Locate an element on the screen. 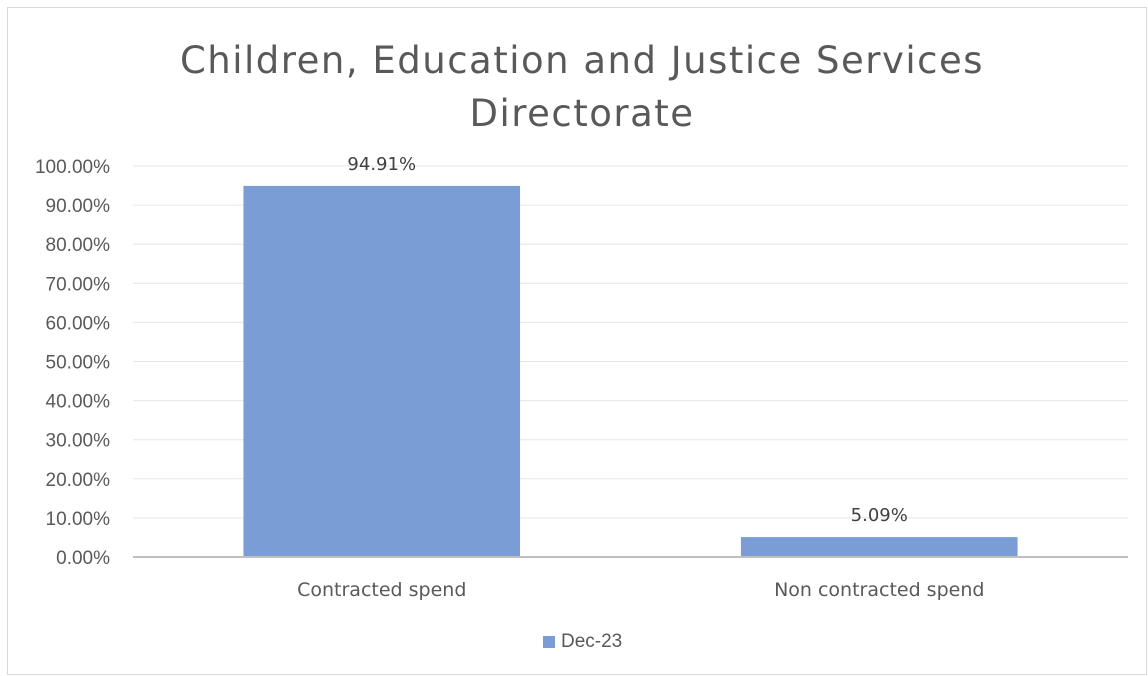  y-tick-label: 50.00% is located at coordinates (78, 363).